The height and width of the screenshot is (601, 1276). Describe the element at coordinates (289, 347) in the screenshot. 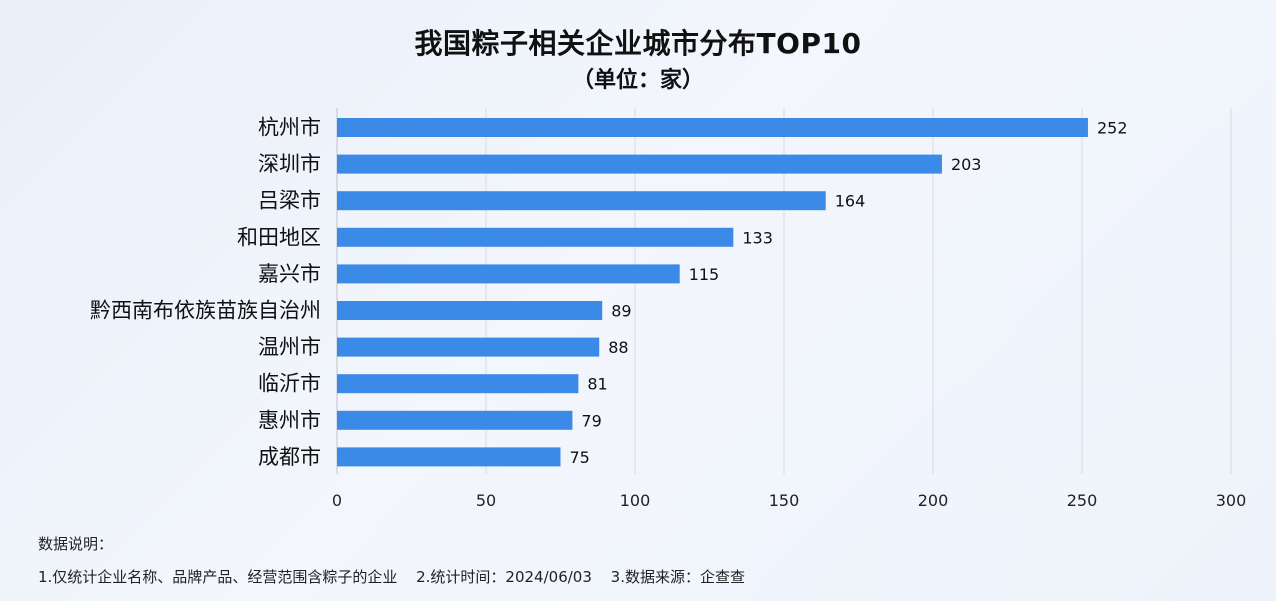

I see `category-label: 温州市` at that location.